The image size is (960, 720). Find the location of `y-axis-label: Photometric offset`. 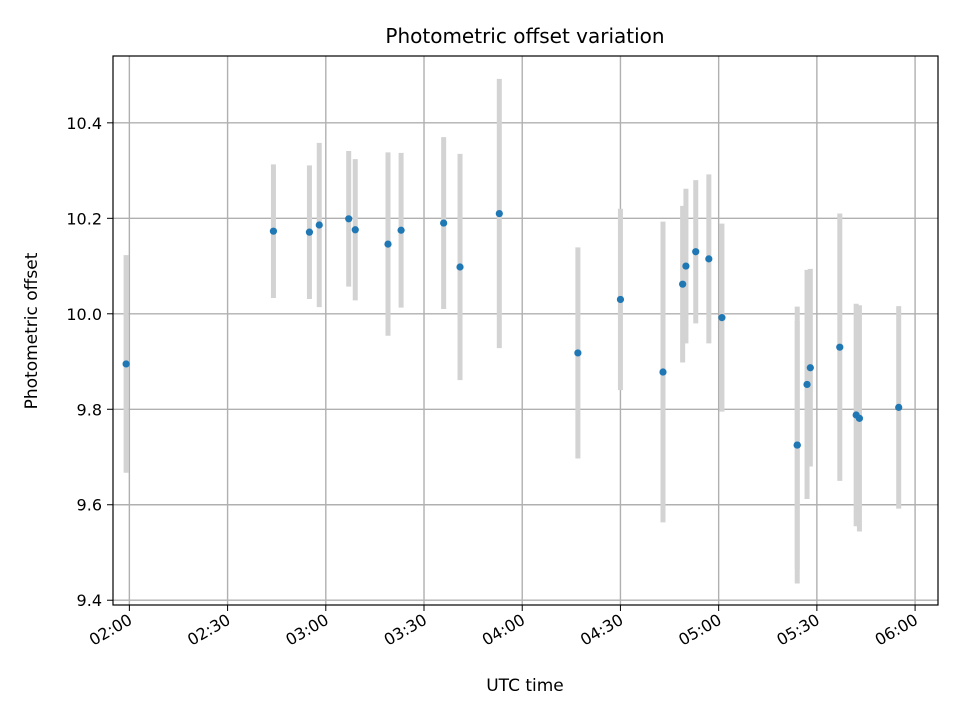

y-axis-label: Photometric offset is located at coordinates (32, 330).